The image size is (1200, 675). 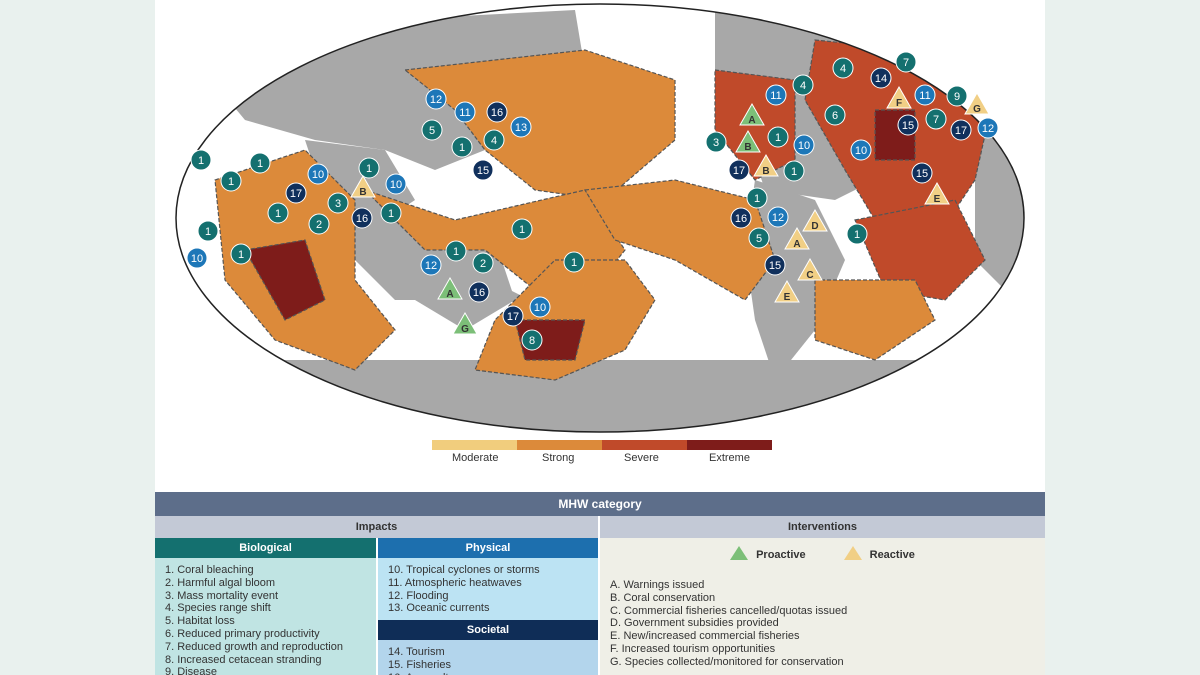 I want to click on svg-text: 9, so click(x=957, y=97).